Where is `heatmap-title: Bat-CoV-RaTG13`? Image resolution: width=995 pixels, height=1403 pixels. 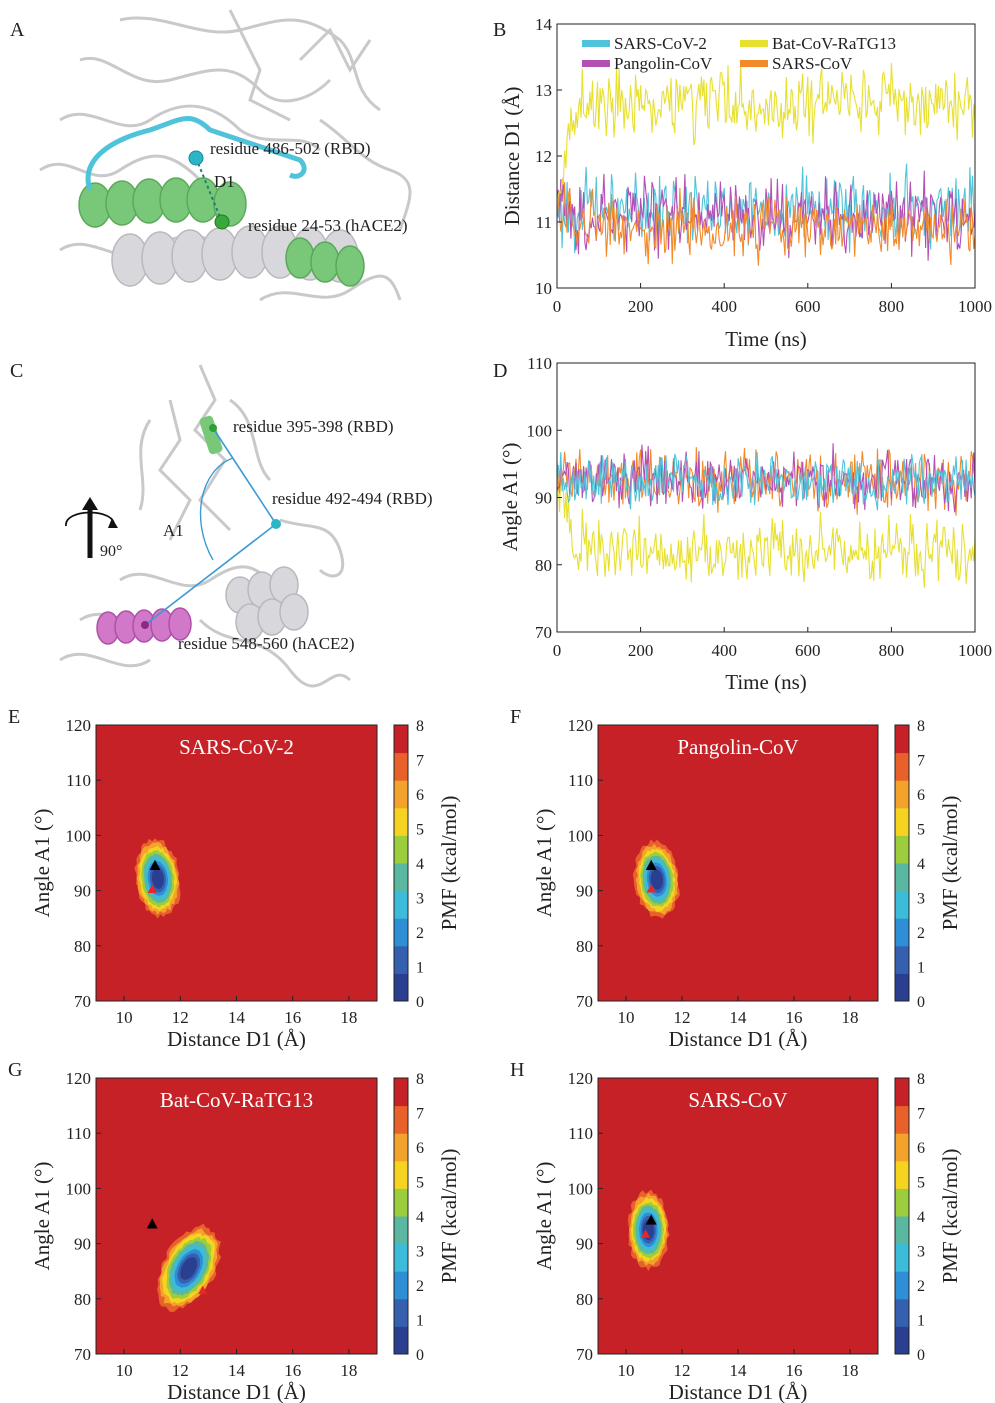 heatmap-title: Bat-CoV-RaTG13 is located at coordinates (236, 1100).